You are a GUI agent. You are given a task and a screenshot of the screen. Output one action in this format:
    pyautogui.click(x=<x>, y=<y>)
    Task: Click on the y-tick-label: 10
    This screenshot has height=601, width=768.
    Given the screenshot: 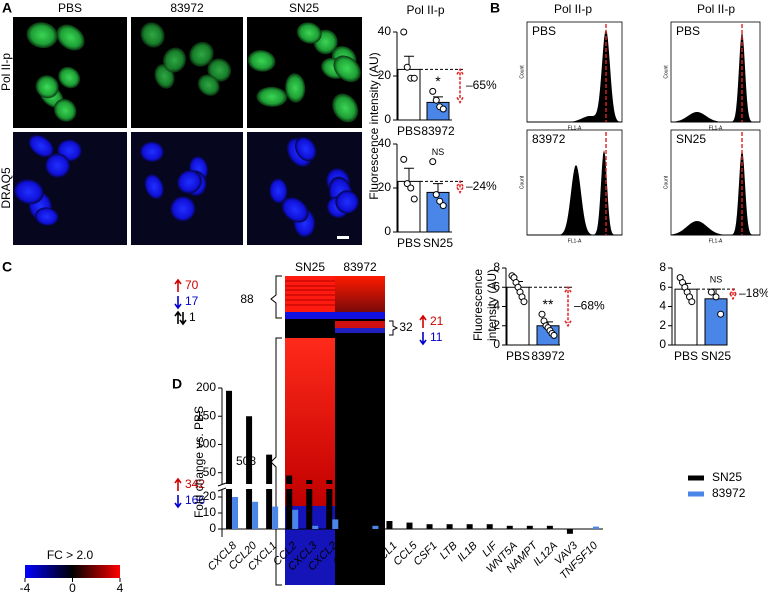 What is the action you would take?
    pyautogui.click(x=210, y=512)
    